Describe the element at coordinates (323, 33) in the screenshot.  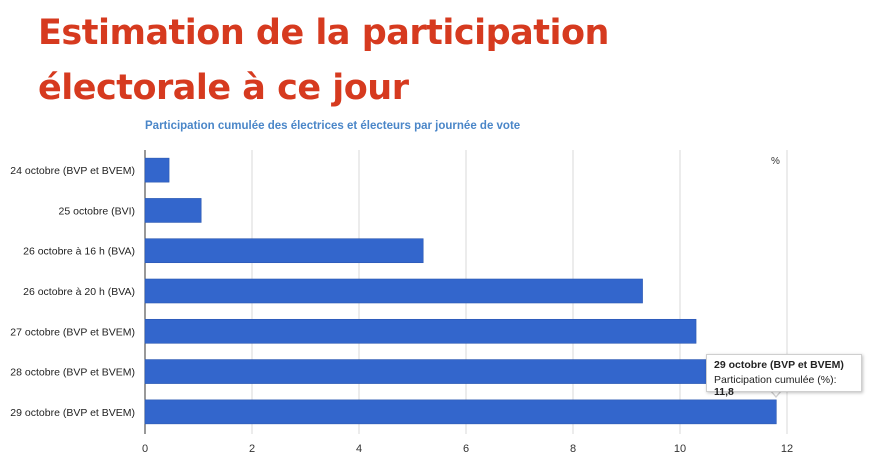
I see `page-title-line-1: Estimation de la participation` at that location.